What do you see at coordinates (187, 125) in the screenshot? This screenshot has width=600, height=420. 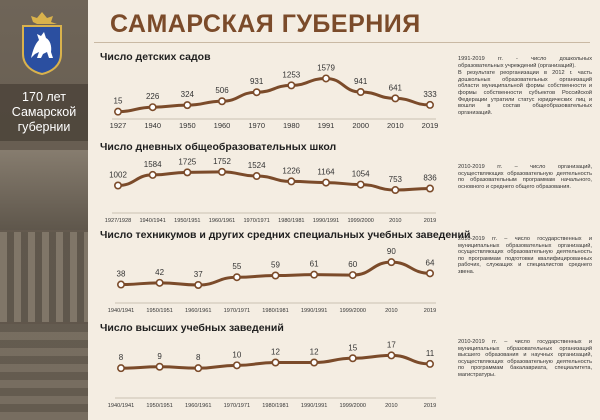 I see `x-tick-label: 1950` at bounding box center [187, 125].